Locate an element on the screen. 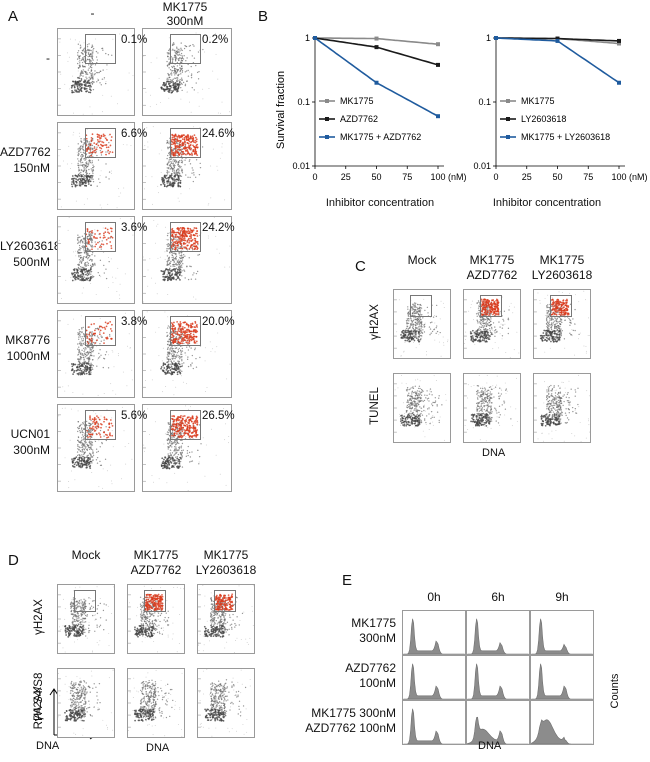 The width and height of the screenshot is (650, 762). panel-a-row-label-3: MK8776 1000nM is located at coordinates (27, 348).